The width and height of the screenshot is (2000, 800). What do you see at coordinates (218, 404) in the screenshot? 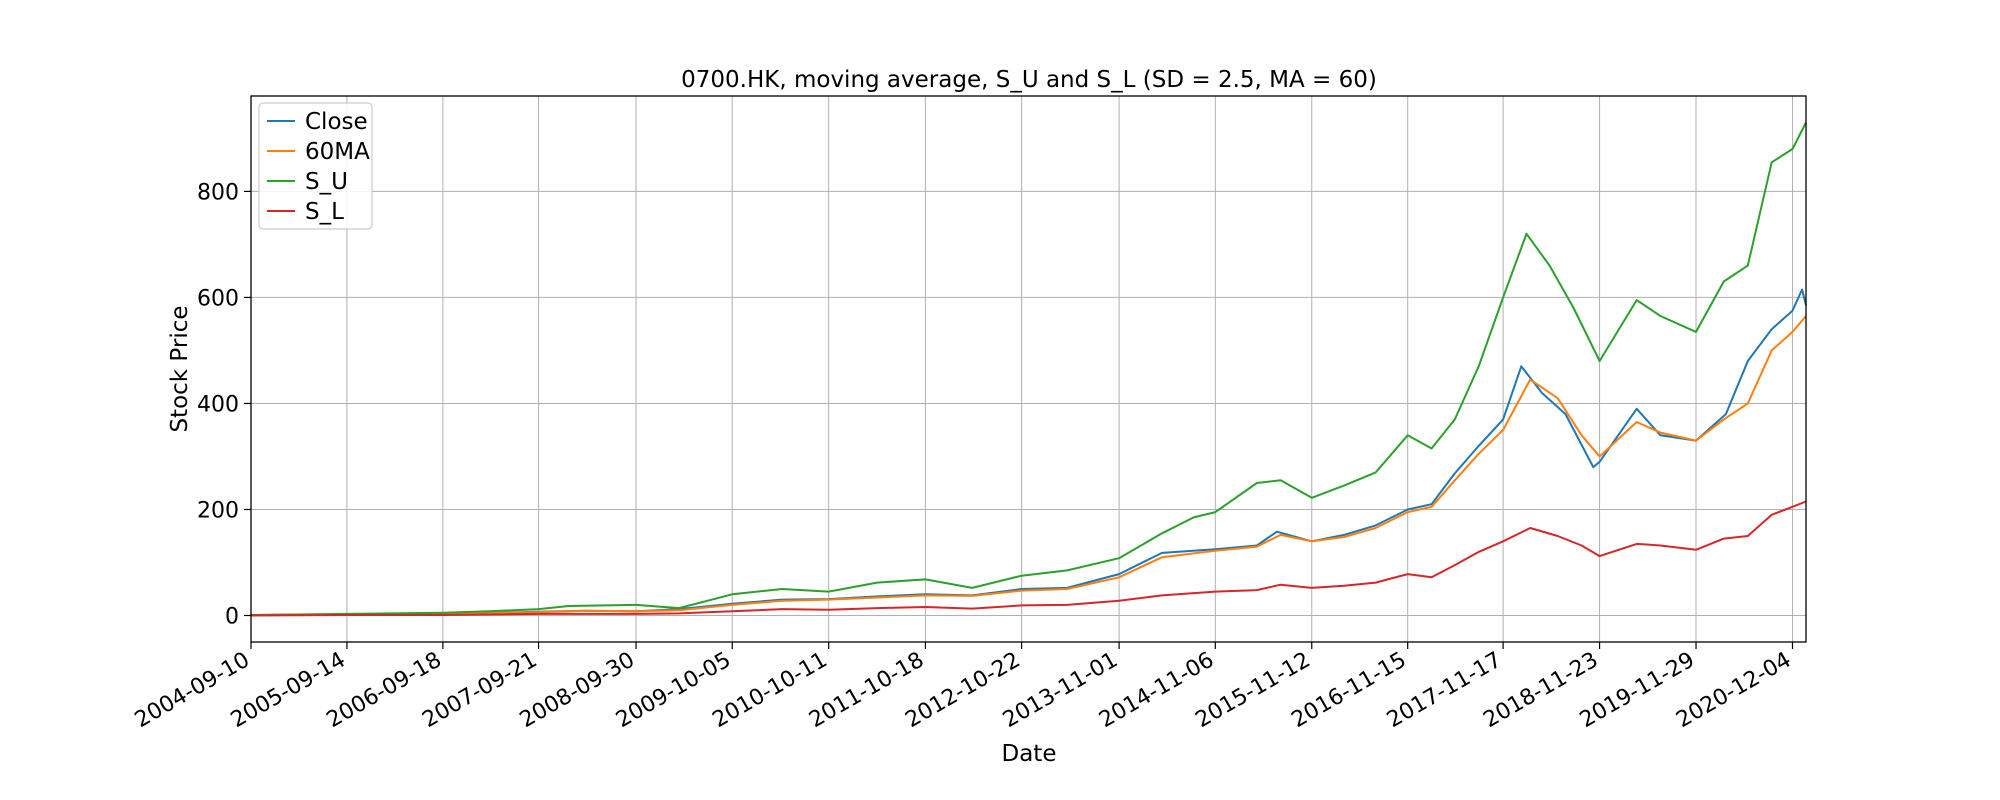
I see `y-tick-label: 400` at bounding box center [218, 404].